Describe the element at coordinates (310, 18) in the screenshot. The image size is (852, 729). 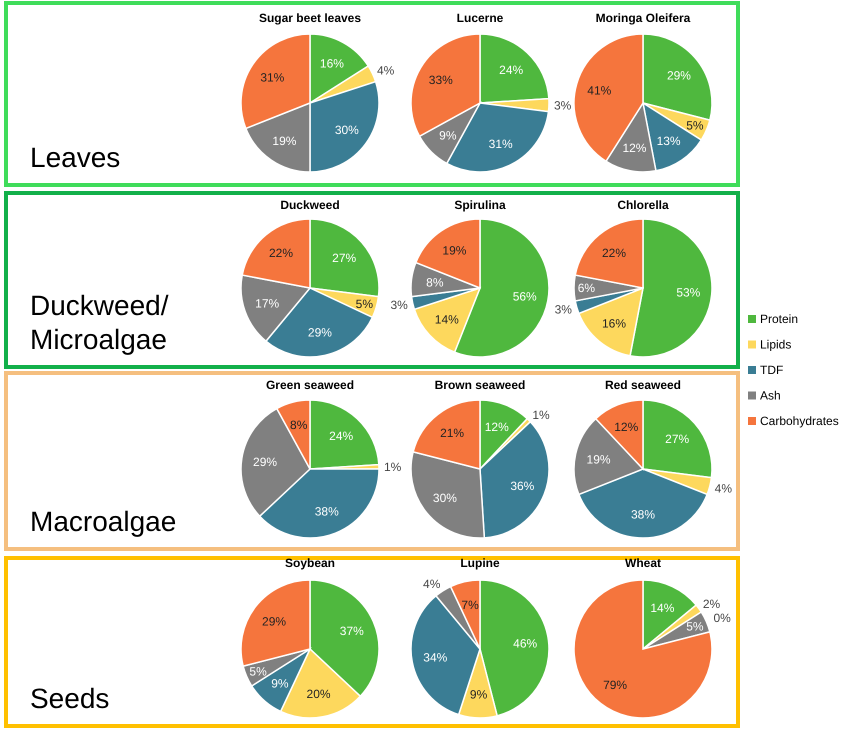
I see `chart-title: Sugar beet leaves` at that location.